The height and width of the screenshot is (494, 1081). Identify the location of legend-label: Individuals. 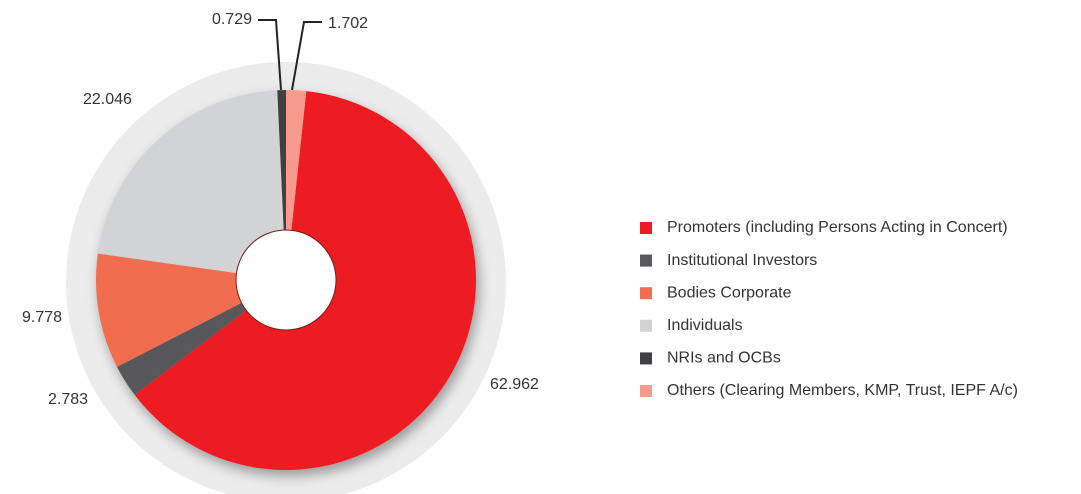
(705, 325).